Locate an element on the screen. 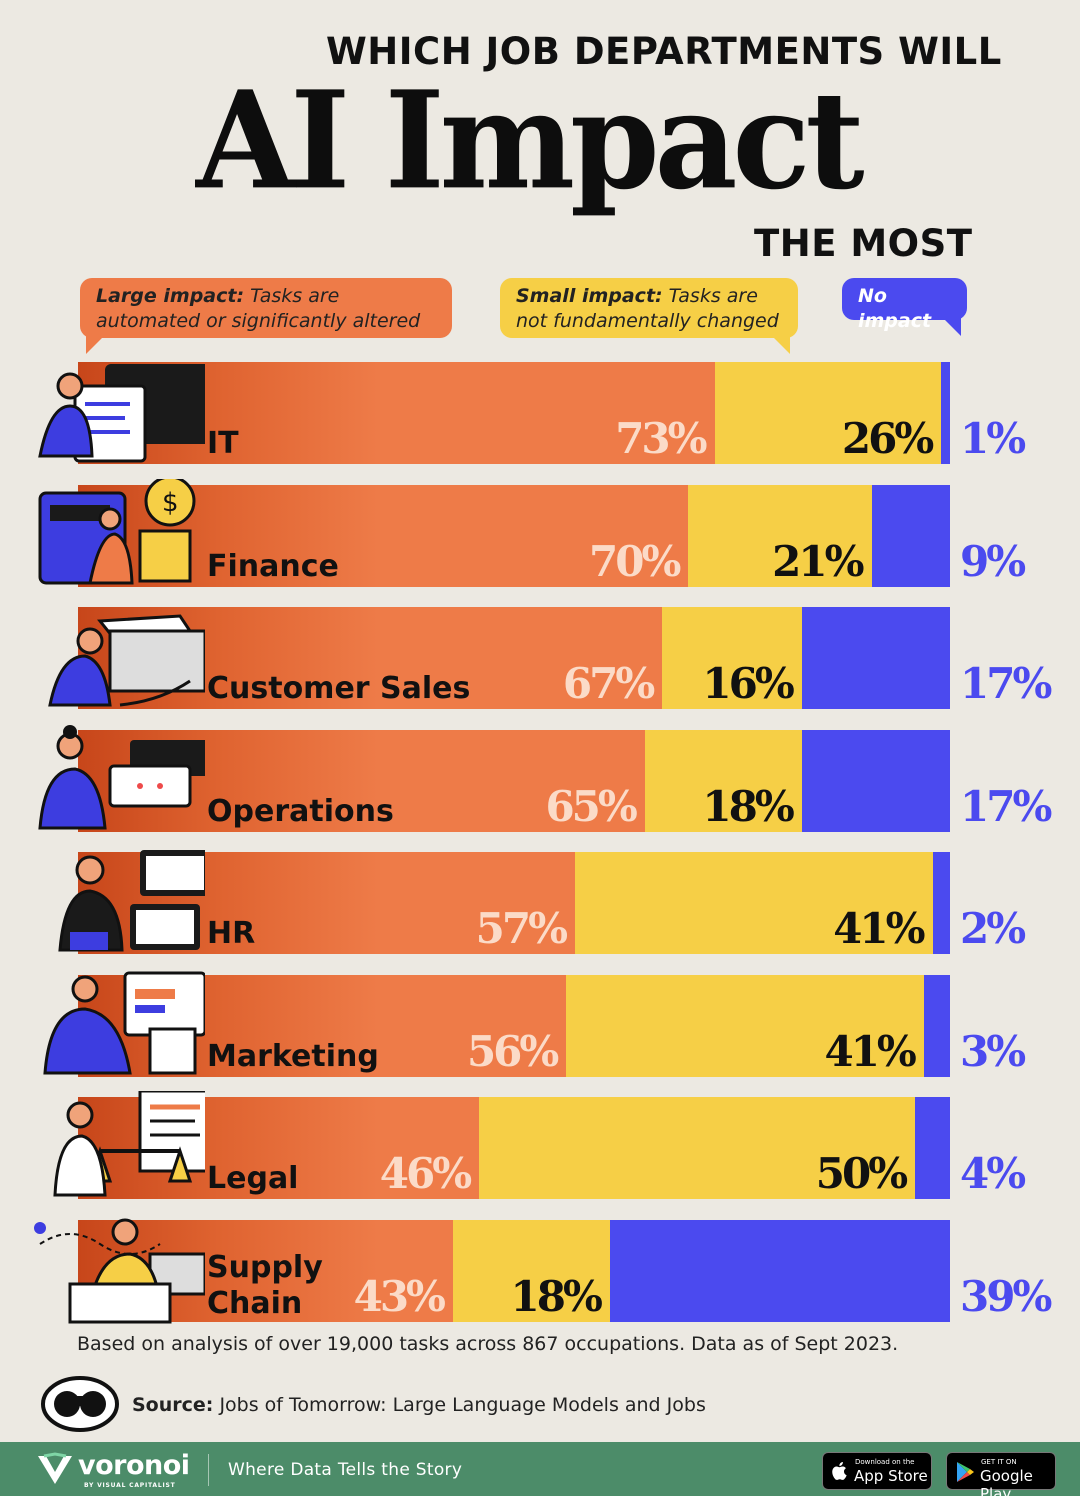 This screenshot has width=1080, height=1496. bar-segment-finance-none is located at coordinates (910, 535).